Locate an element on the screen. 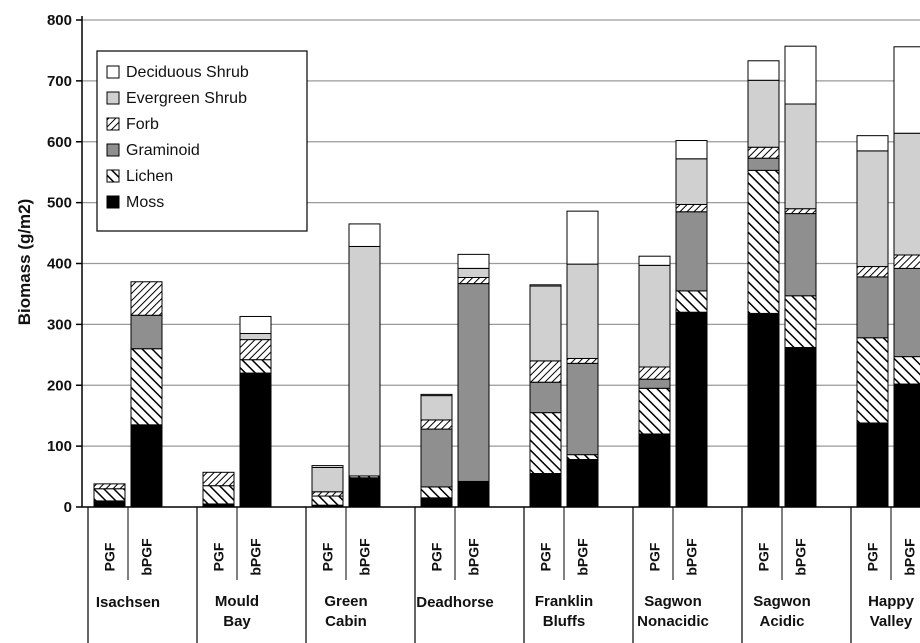 The image size is (920, 643). legend-label: Deciduous Shrub is located at coordinates (187, 72).